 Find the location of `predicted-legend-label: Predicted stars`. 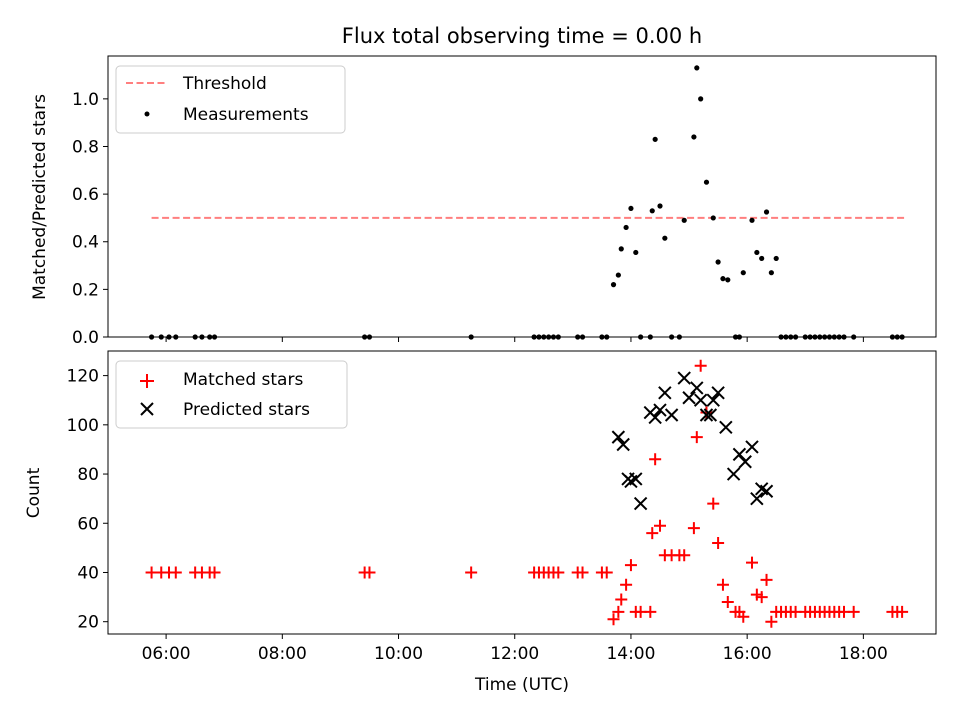

predicted-legend-label: Predicted stars is located at coordinates (246, 410).